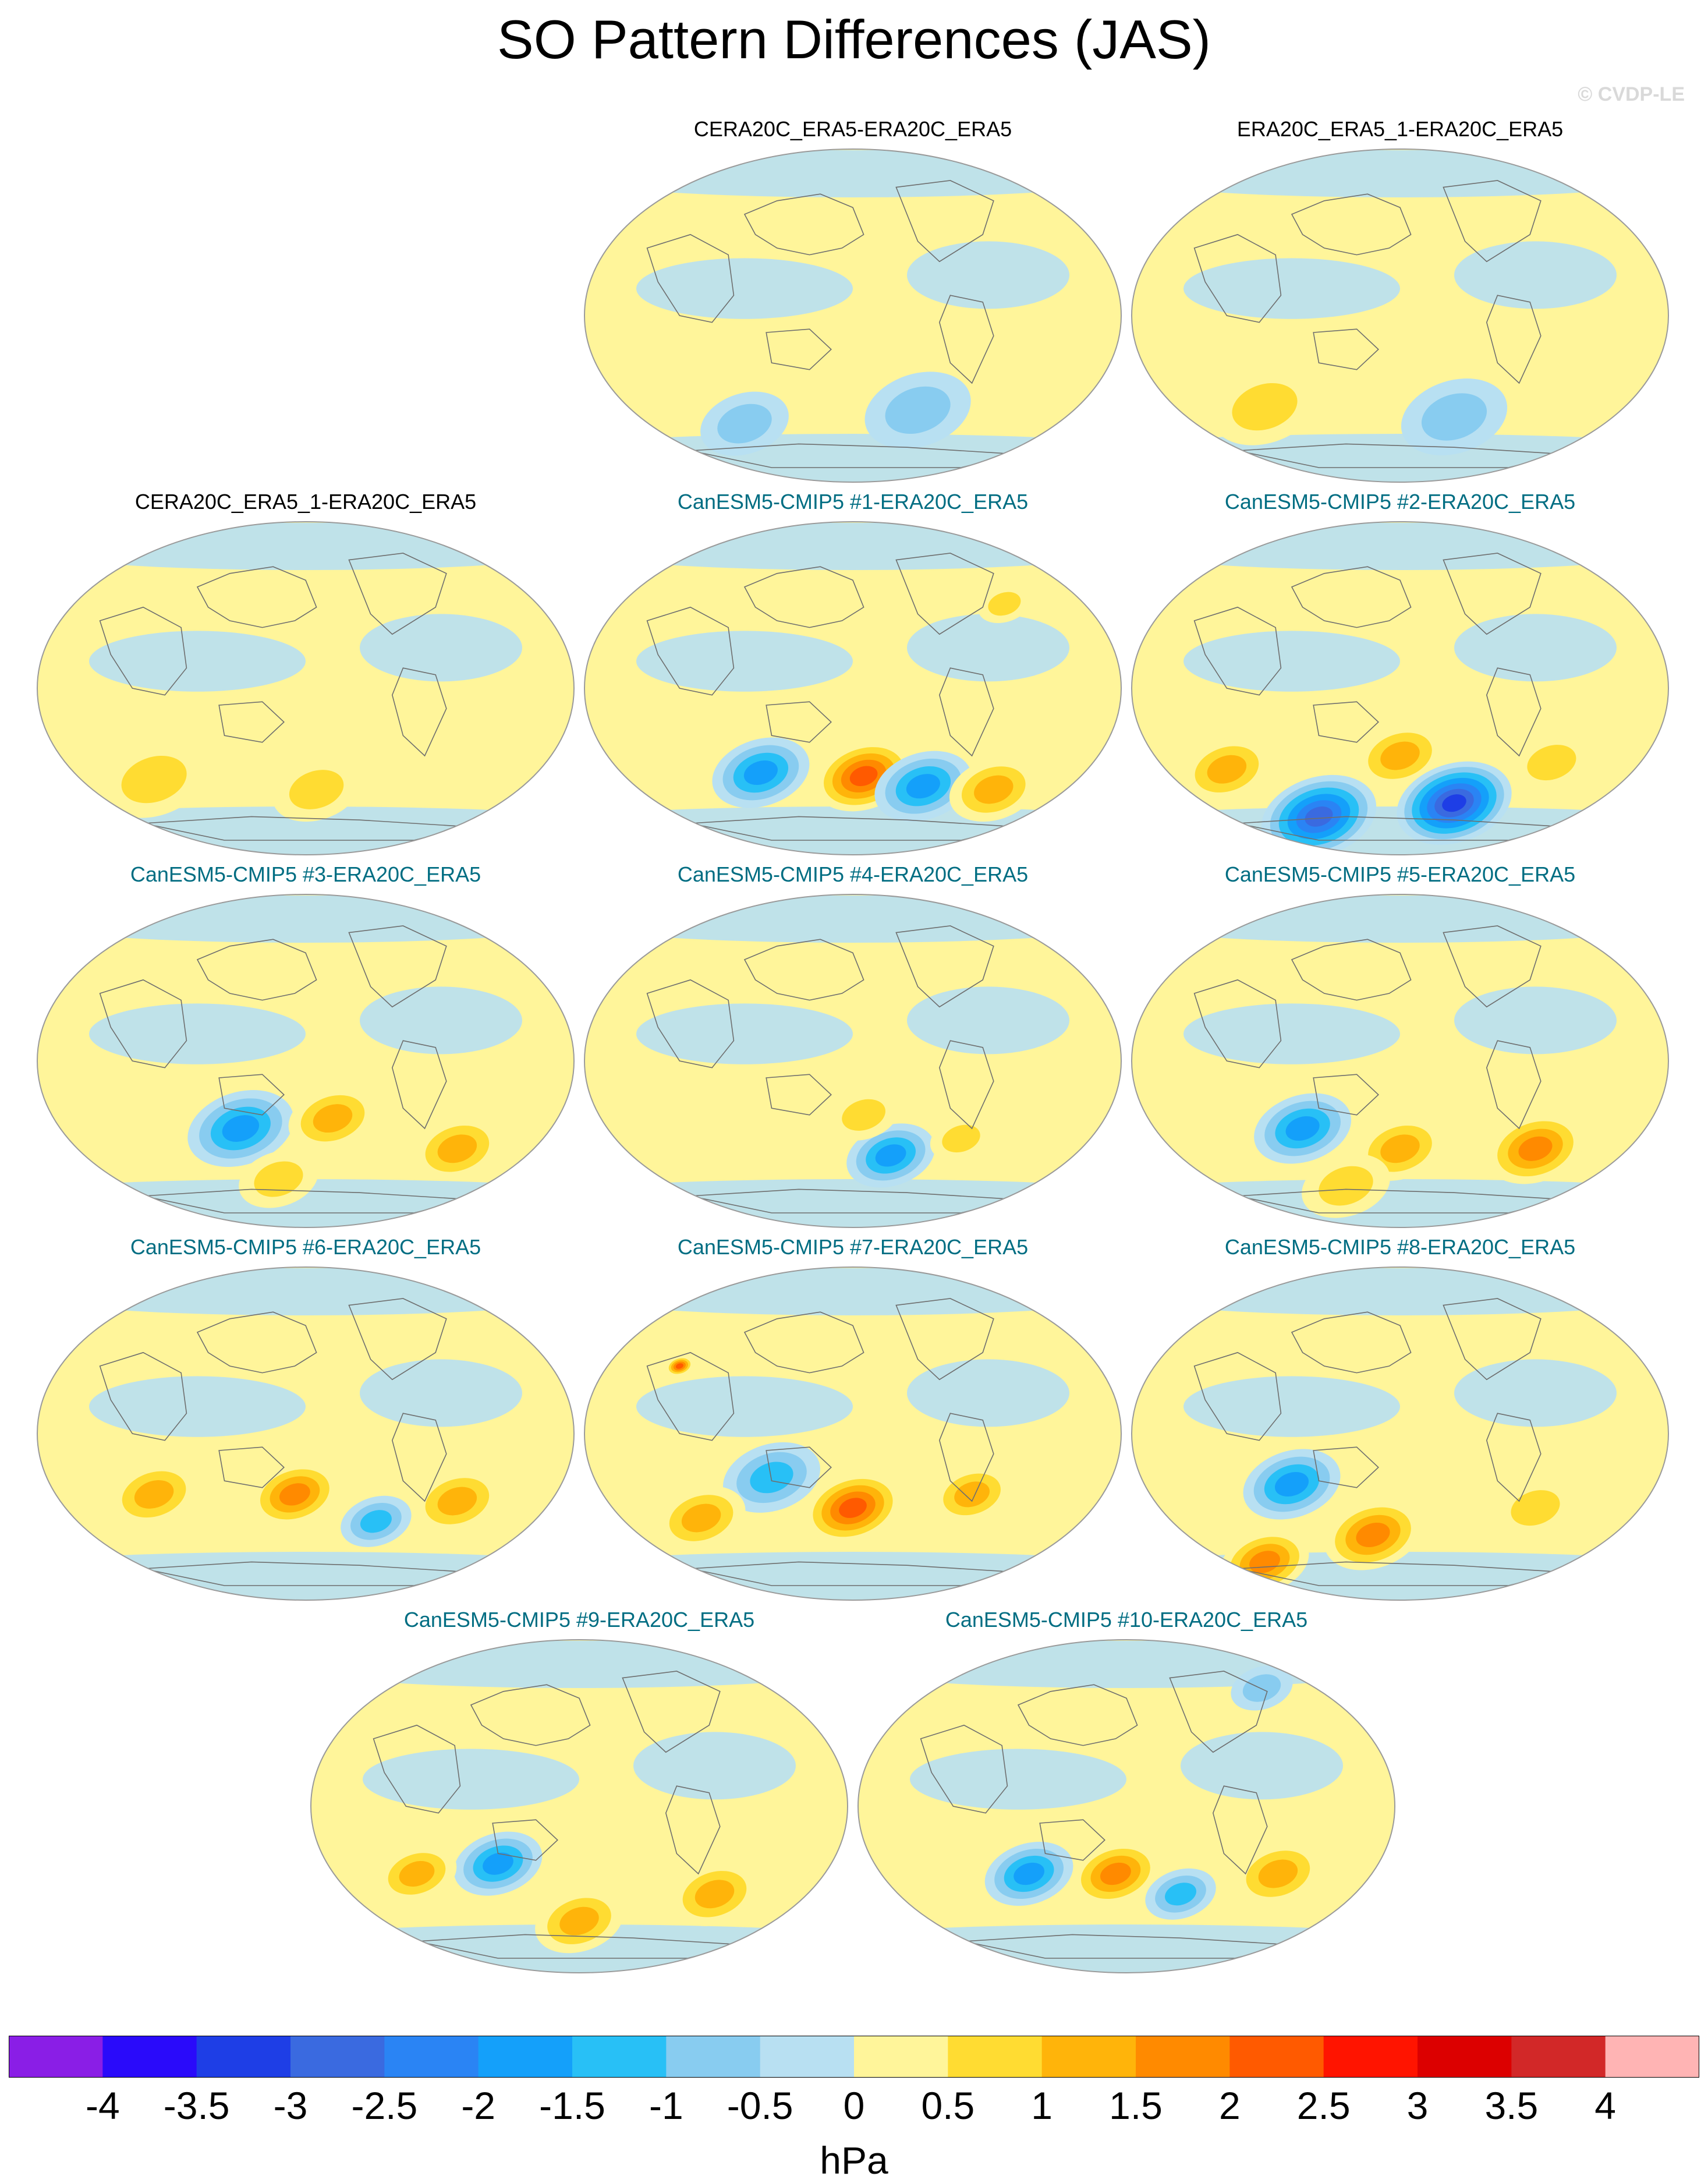 Image resolution: width=1708 pixels, height=2183 pixels. What do you see at coordinates (853, 1247) in the screenshot?
I see `panel-title: CanESM5-CMIP5 #7-ERA20C_ERA5` at bounding box center [853, 1247].